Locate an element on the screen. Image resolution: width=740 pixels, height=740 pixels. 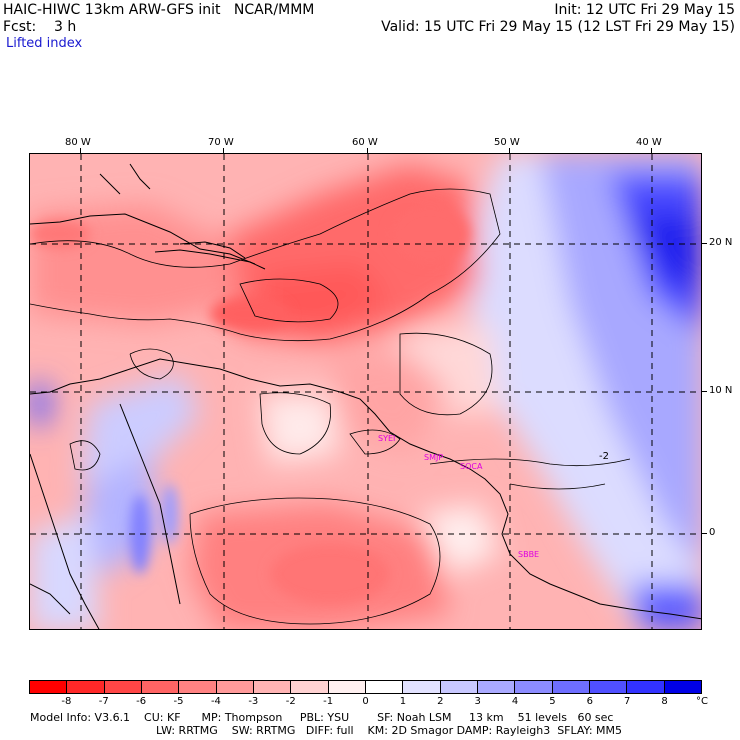
colorbar-label: 0 is located at coordinates (365, 701).